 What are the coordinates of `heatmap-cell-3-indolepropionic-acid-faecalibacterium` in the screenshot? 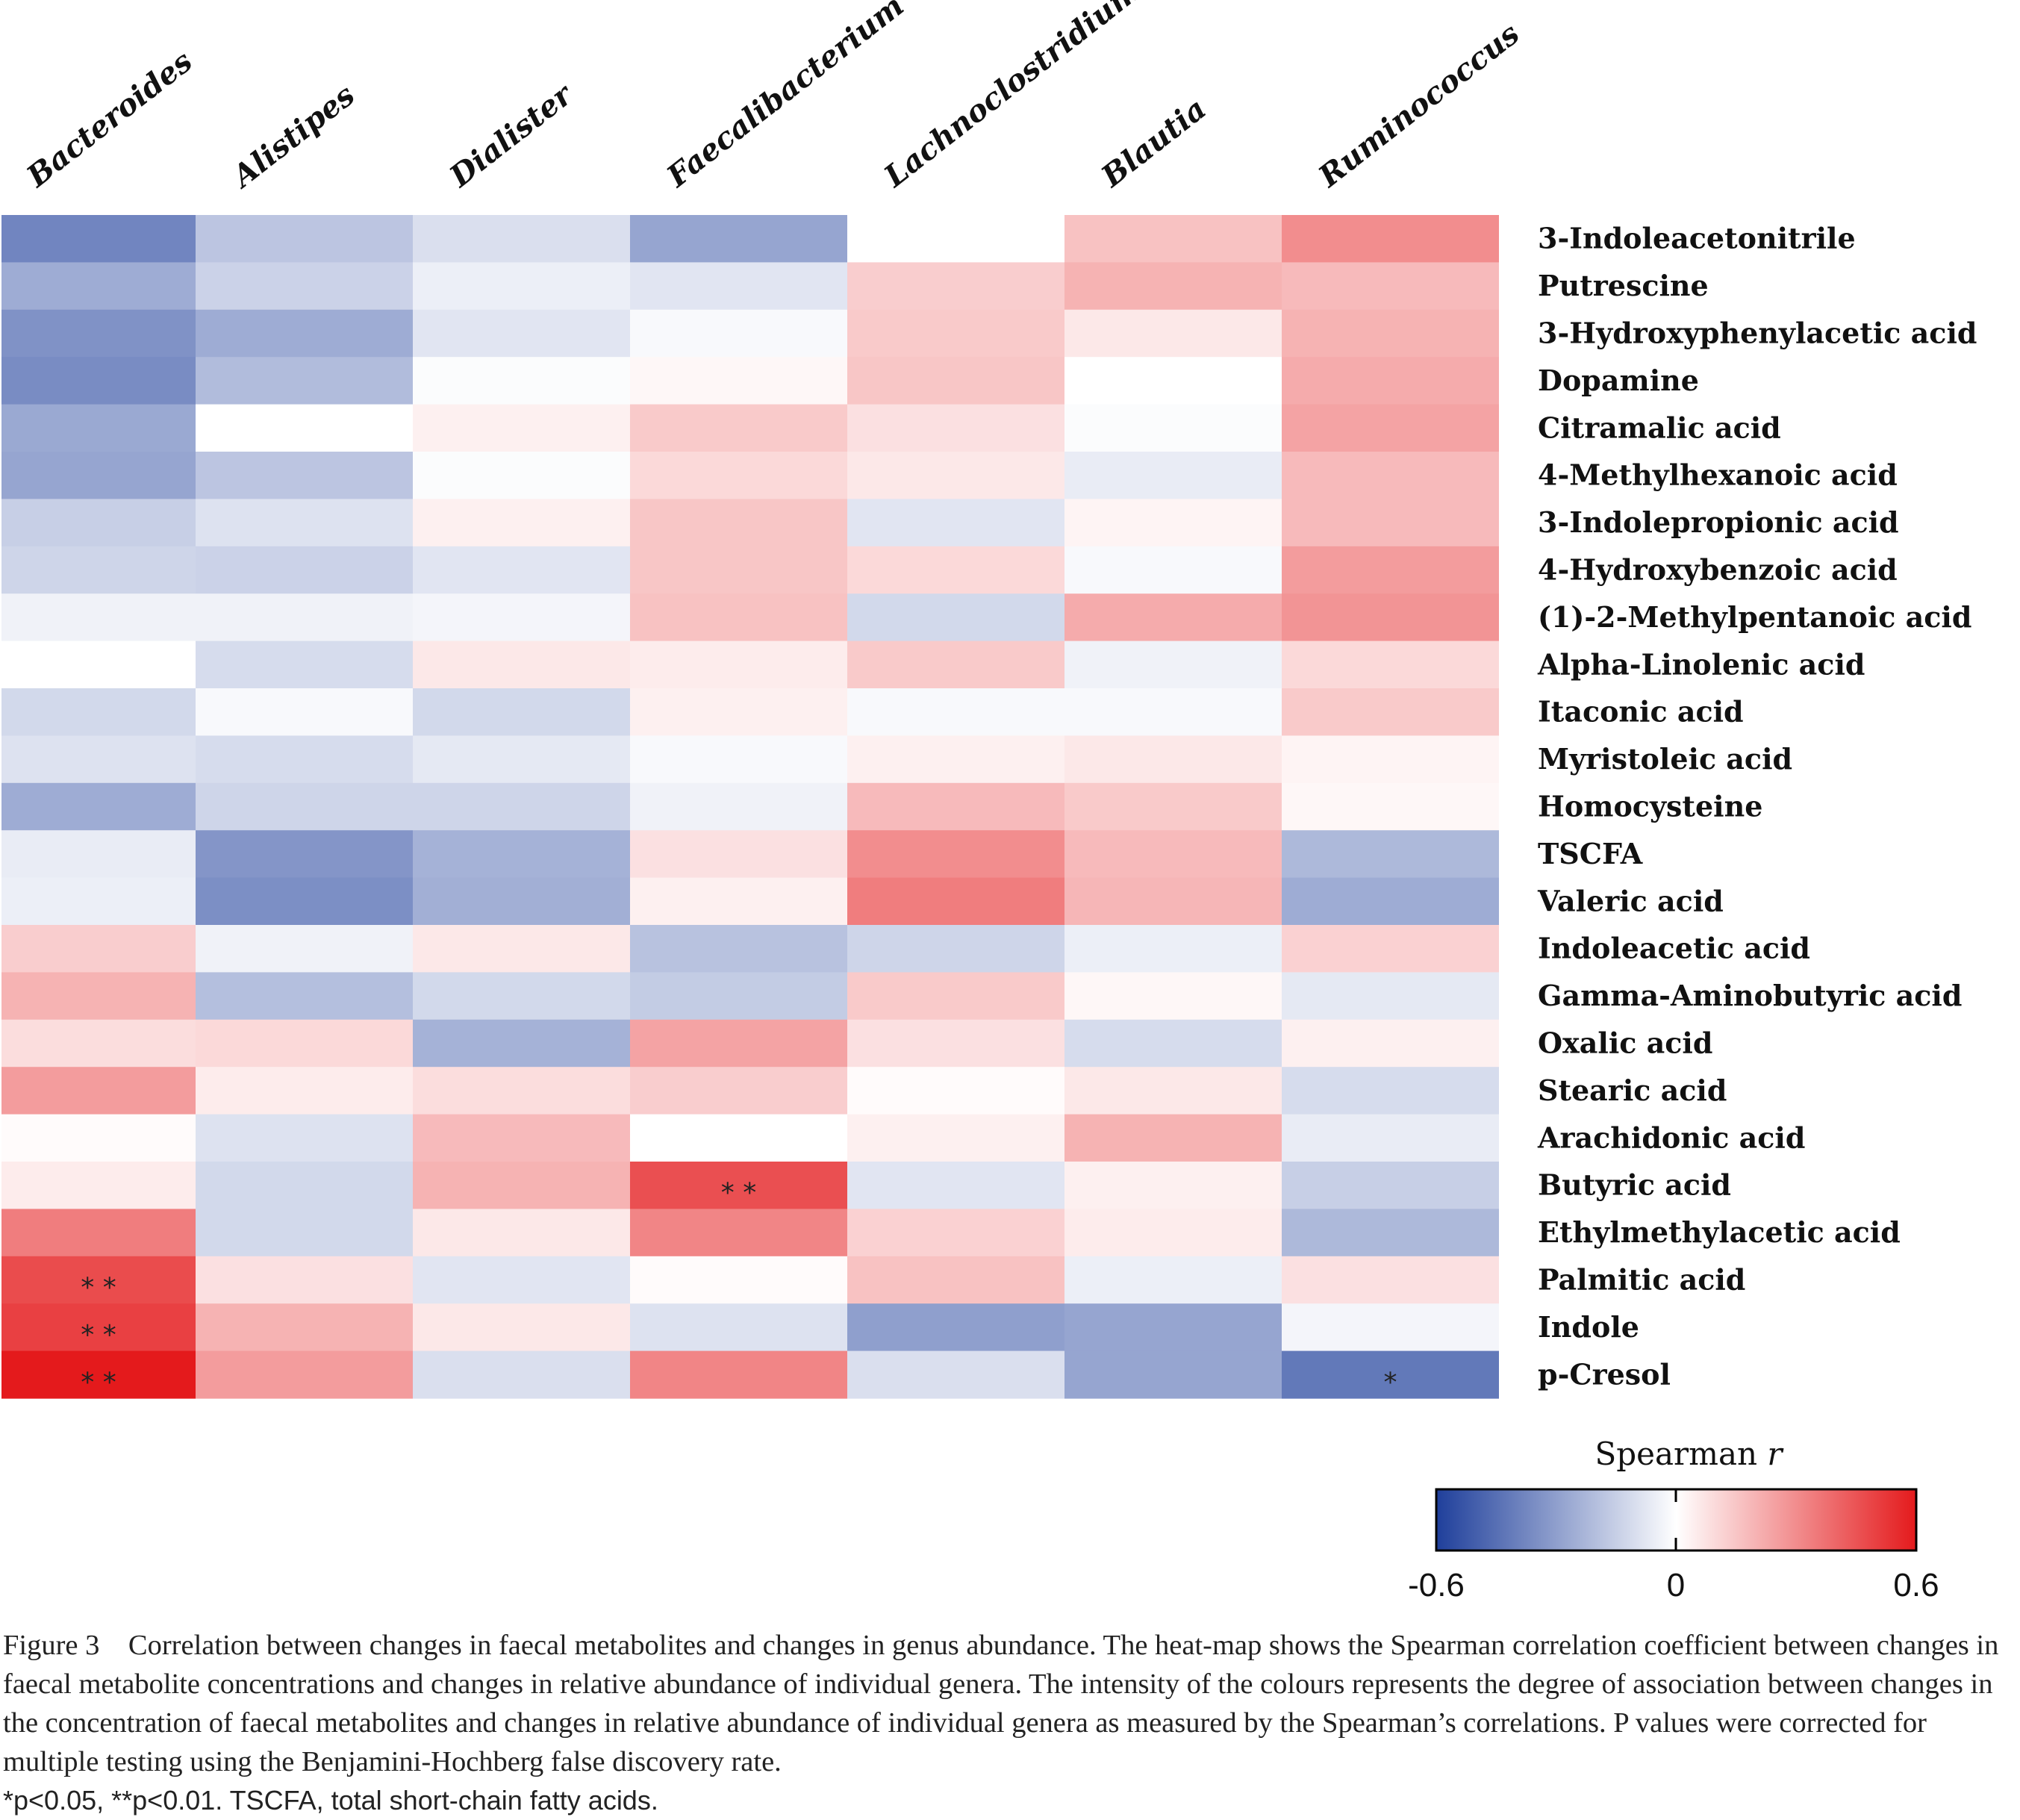 It's located at (738, 523).